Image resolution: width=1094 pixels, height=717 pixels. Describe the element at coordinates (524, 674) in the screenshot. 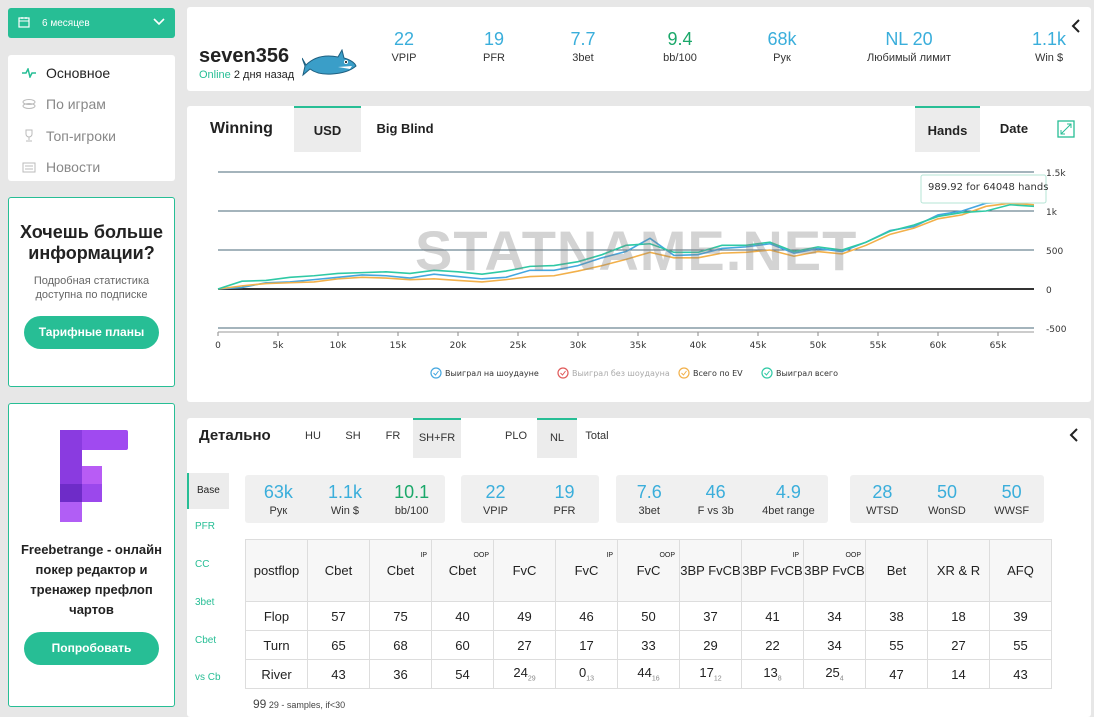

I see `table-cell: 2429` at that location.